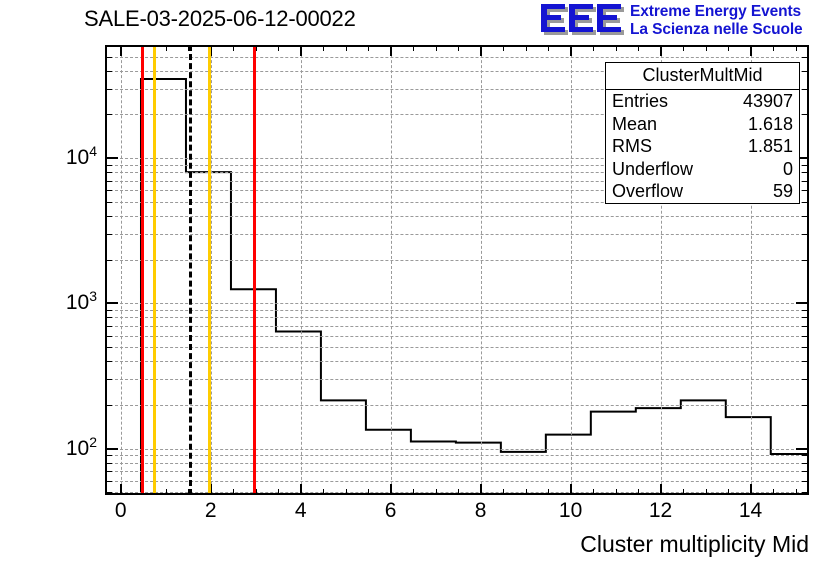  I want to click on x-tick-label: 8, so click(480, 510).